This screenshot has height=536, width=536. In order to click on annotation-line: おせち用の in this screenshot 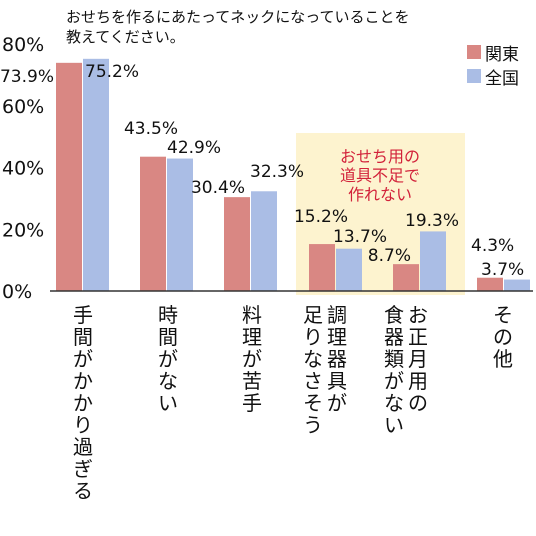, I will do `click(380, 156)`.